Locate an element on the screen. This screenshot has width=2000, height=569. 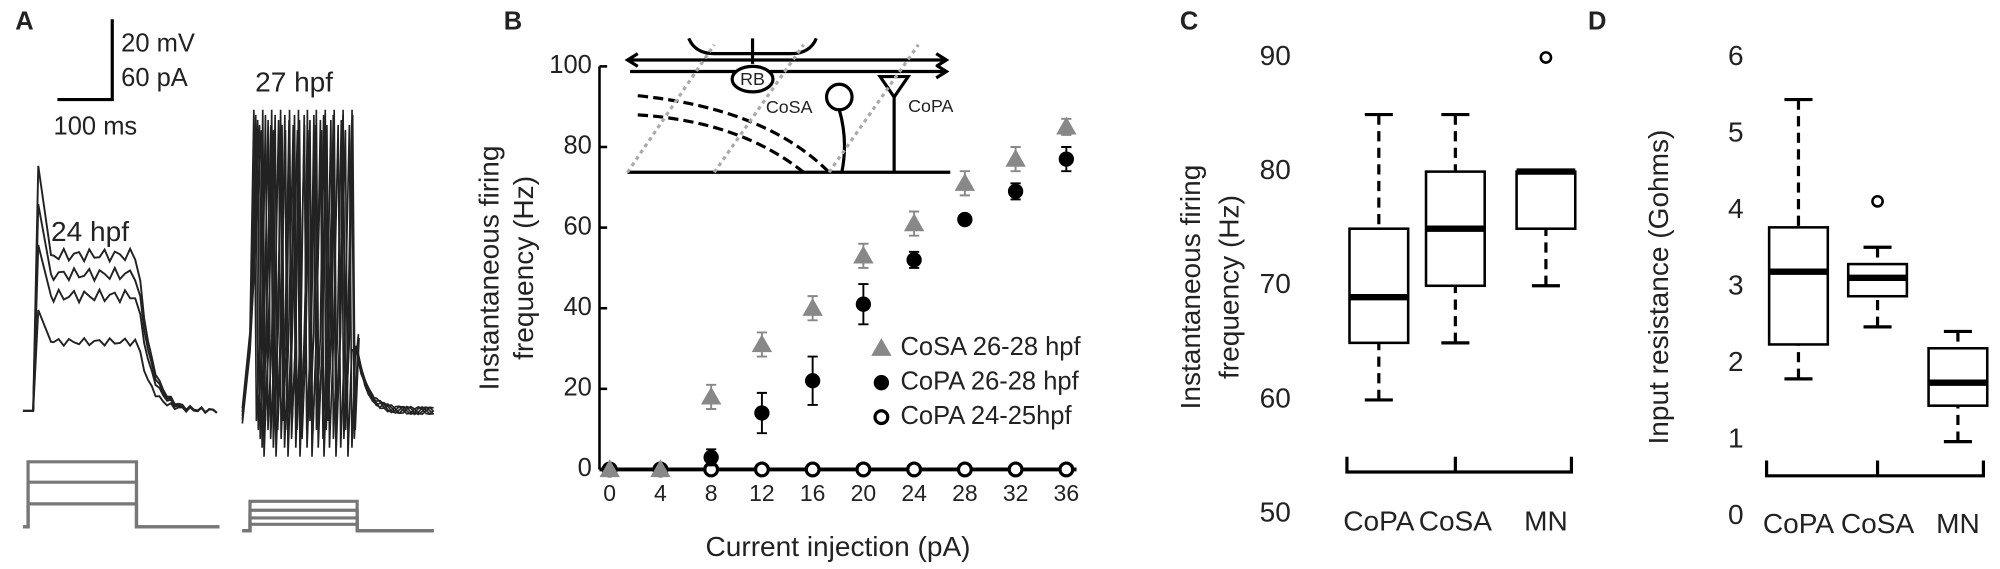
y-tick-label: 2 is located at coordinates (1736, 361).